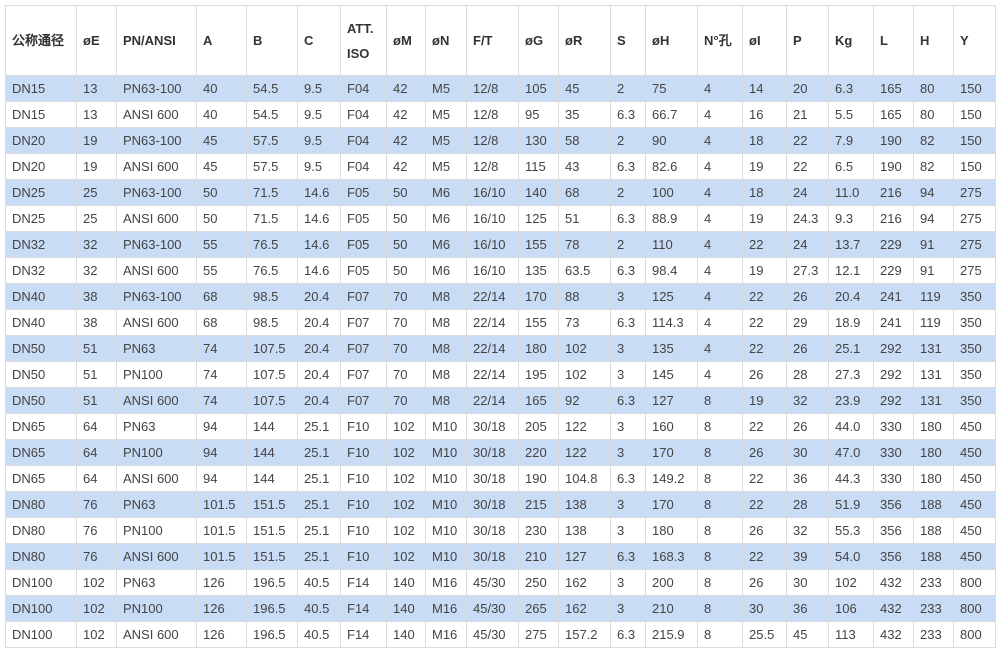  I want to click on table-cell: DN32, so click(41, 270).